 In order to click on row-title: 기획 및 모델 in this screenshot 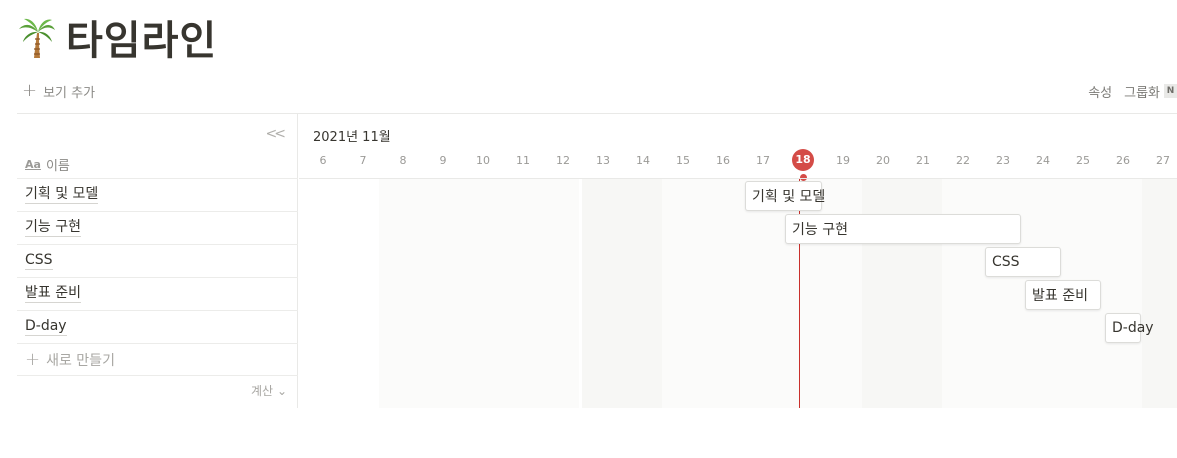, I will do `click(62, 195)`.